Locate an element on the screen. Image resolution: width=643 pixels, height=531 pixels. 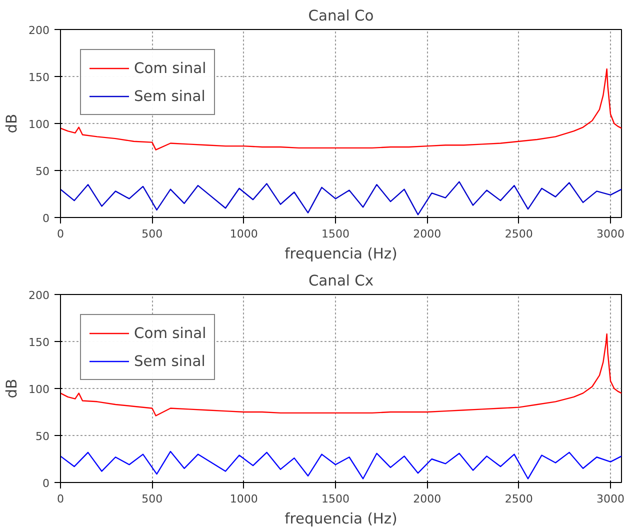
chart-title: Canal Co is located at coordinates (341, 16).